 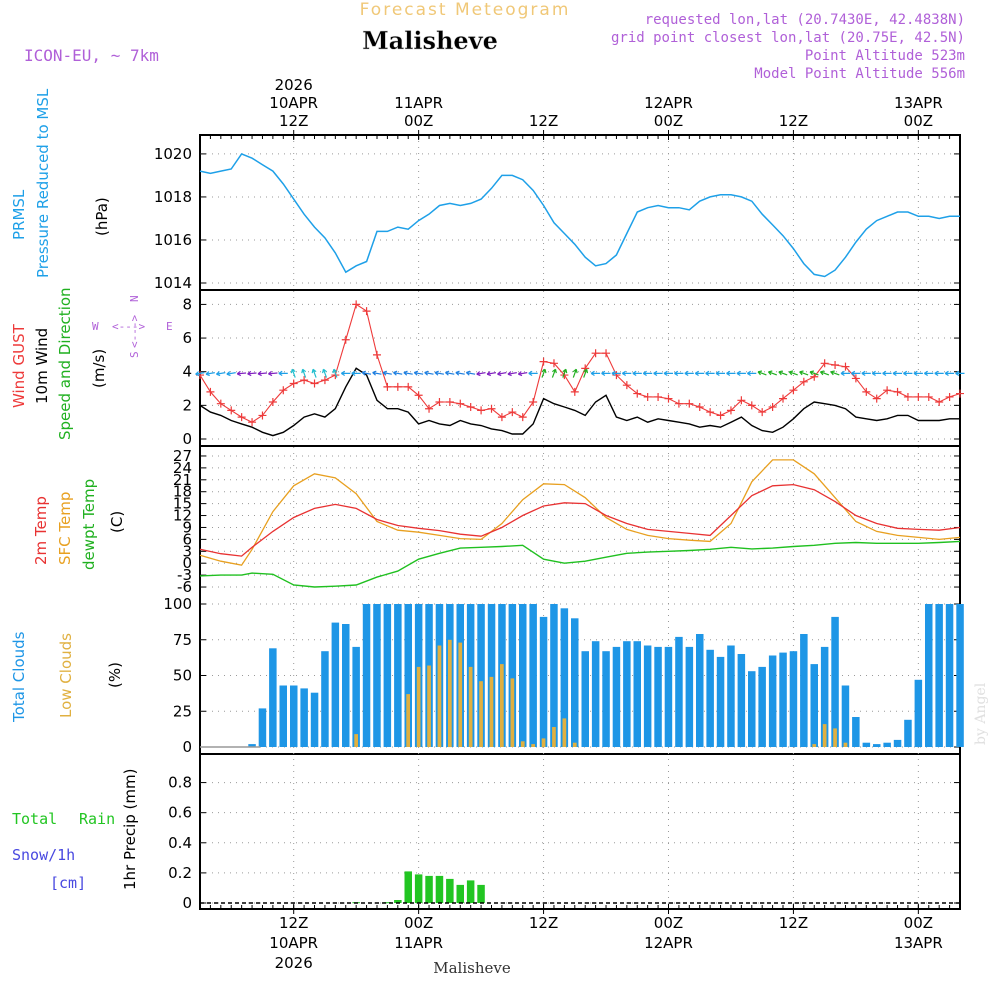 I want to click on wind-gust-label: Wind GUST, so click(x=19, y=365).